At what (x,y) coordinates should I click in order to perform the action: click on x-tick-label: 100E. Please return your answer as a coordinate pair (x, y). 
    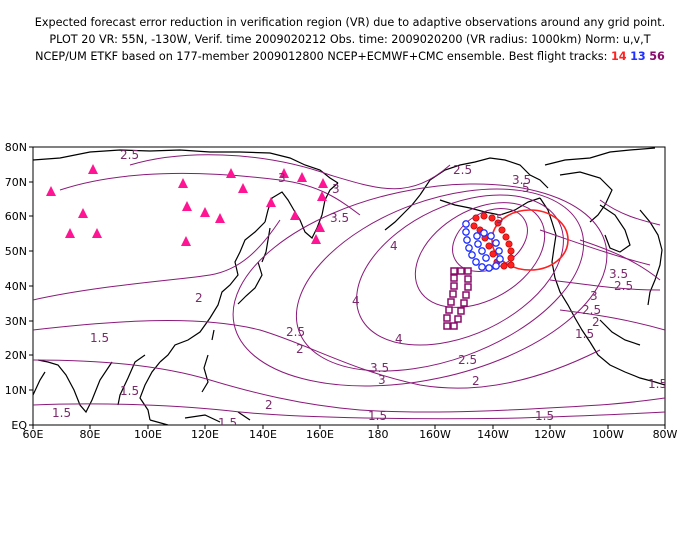
    Looking at the image, I should click on (148, 434).